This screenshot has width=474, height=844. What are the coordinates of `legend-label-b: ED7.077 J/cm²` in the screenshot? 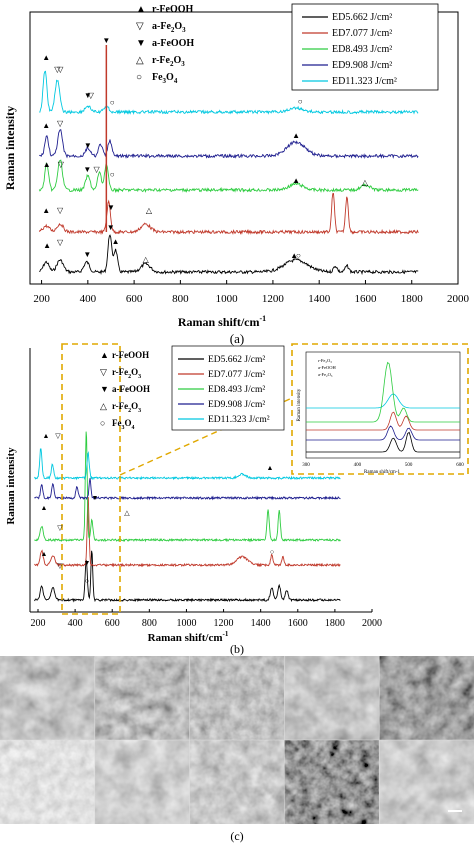 It's located at (236, 375).